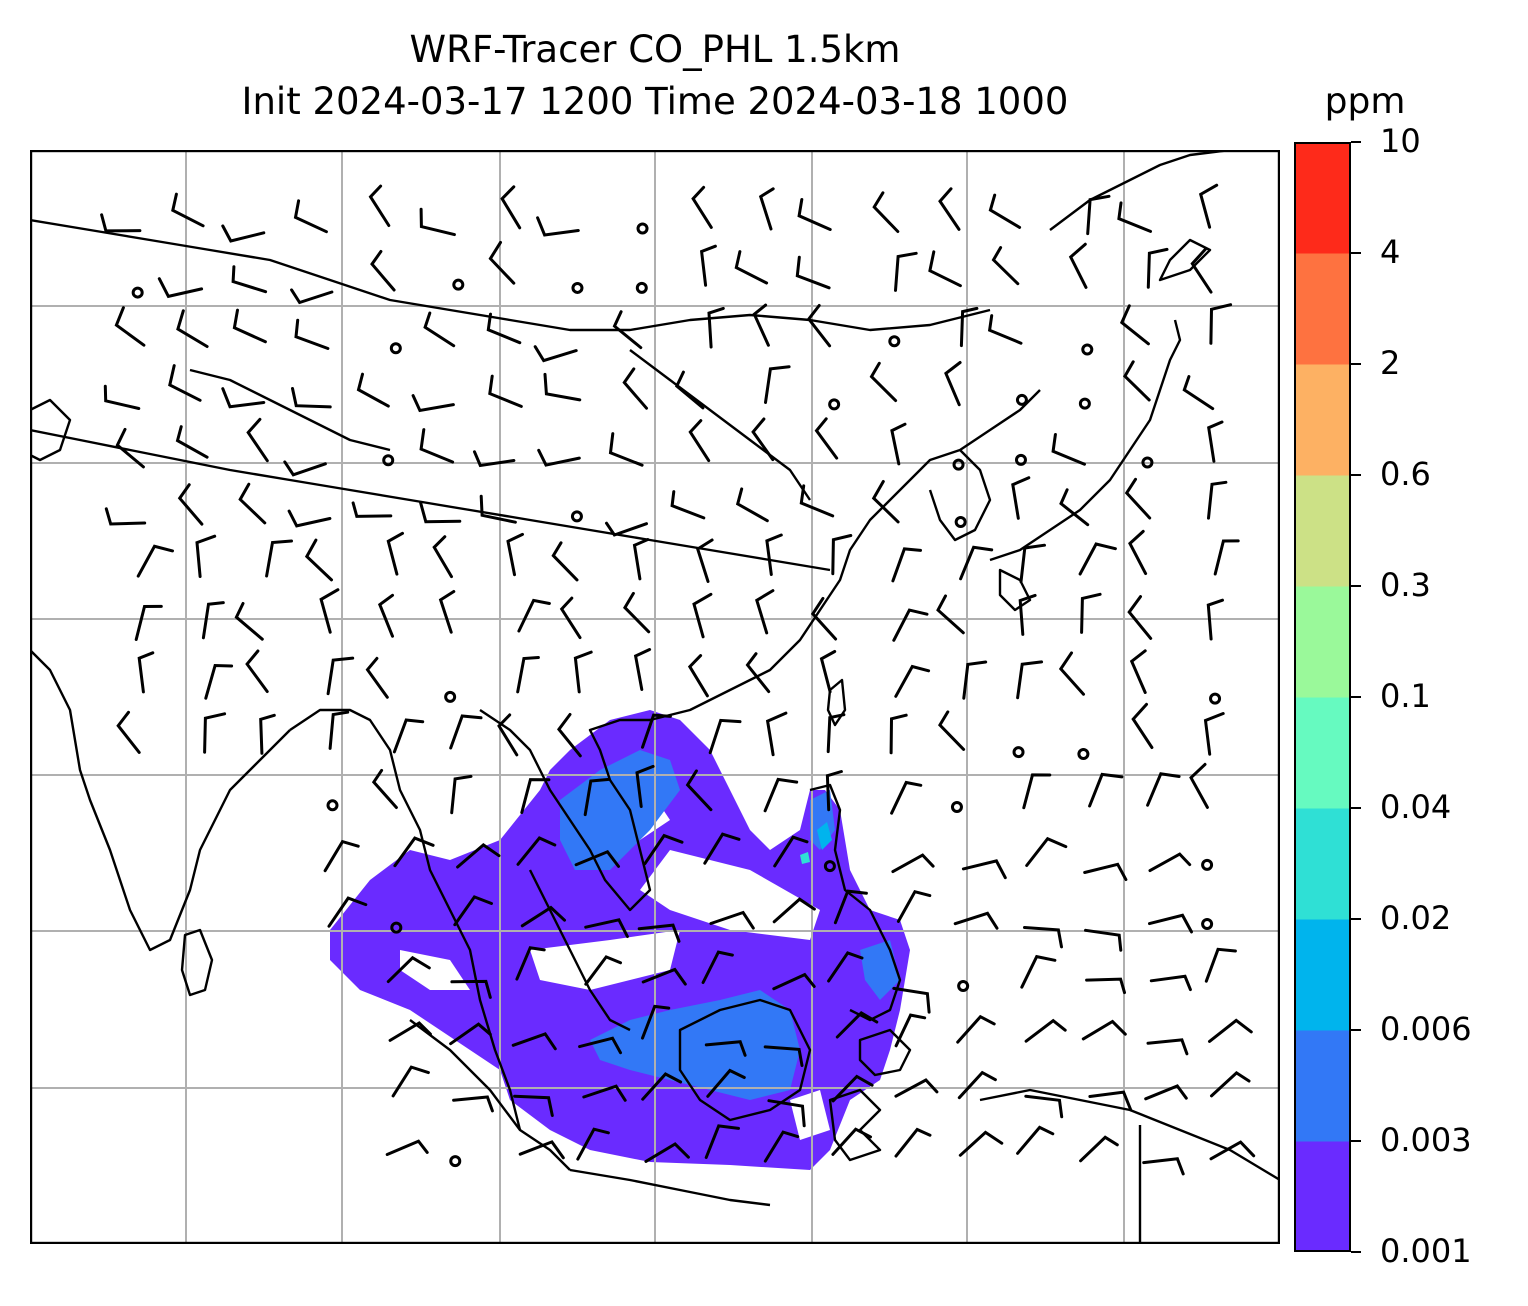 The width and height of the screenshot is (1528, 1306). I want to click on sulawesi, so click(855, 1125).